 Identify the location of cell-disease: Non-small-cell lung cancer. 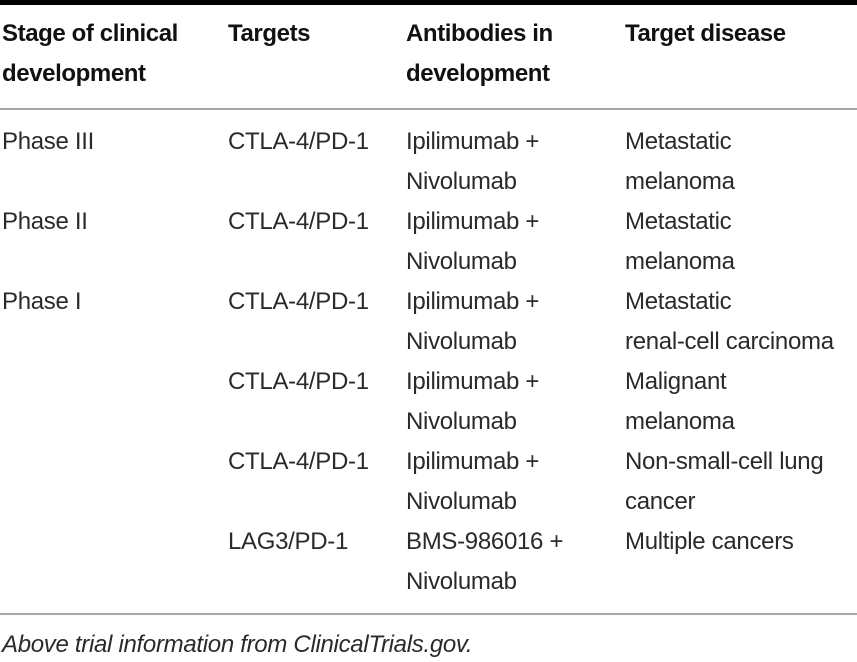
(724, 481).